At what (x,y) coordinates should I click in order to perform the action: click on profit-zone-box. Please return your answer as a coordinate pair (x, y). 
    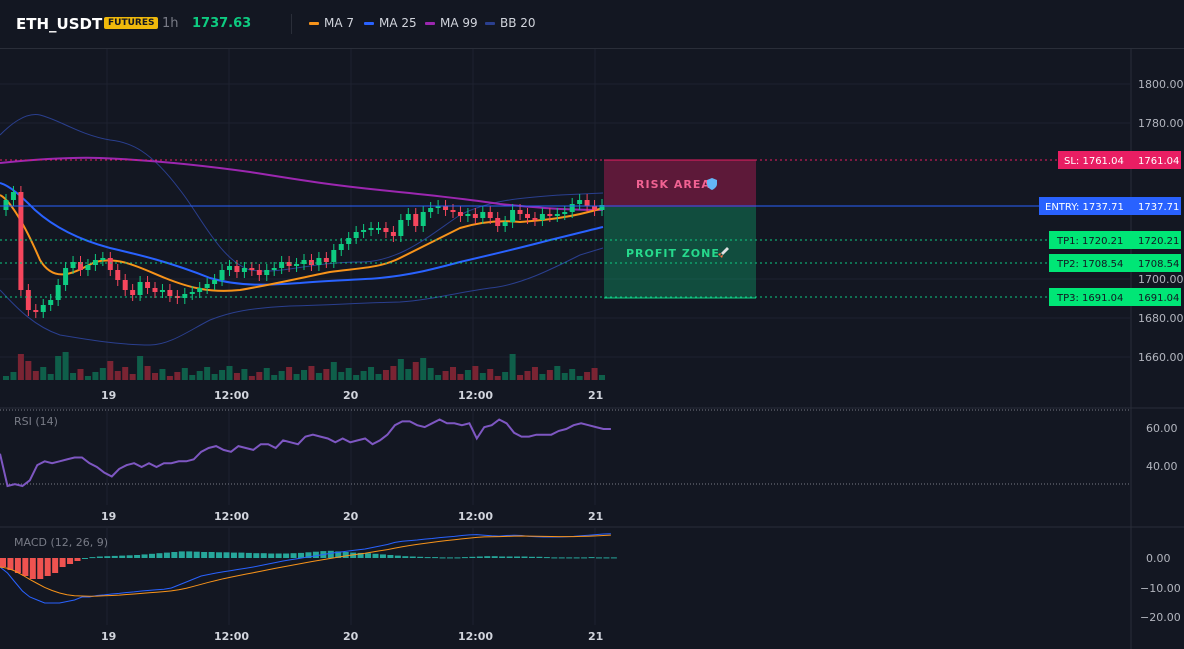
    Looking at the image, I should click on (680, 252).